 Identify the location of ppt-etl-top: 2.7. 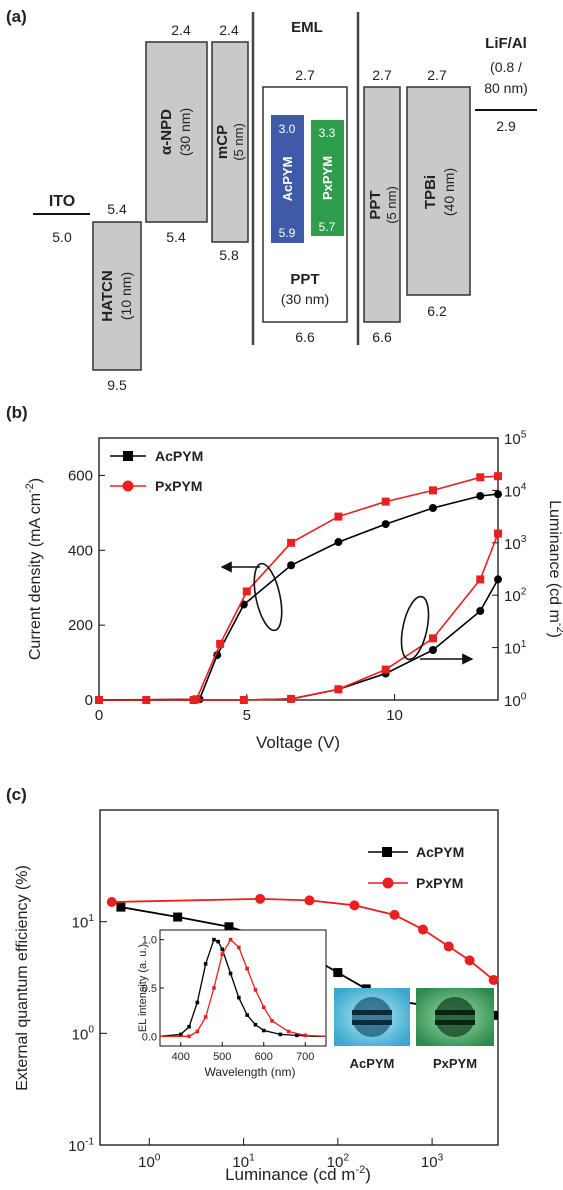
(382, 75).